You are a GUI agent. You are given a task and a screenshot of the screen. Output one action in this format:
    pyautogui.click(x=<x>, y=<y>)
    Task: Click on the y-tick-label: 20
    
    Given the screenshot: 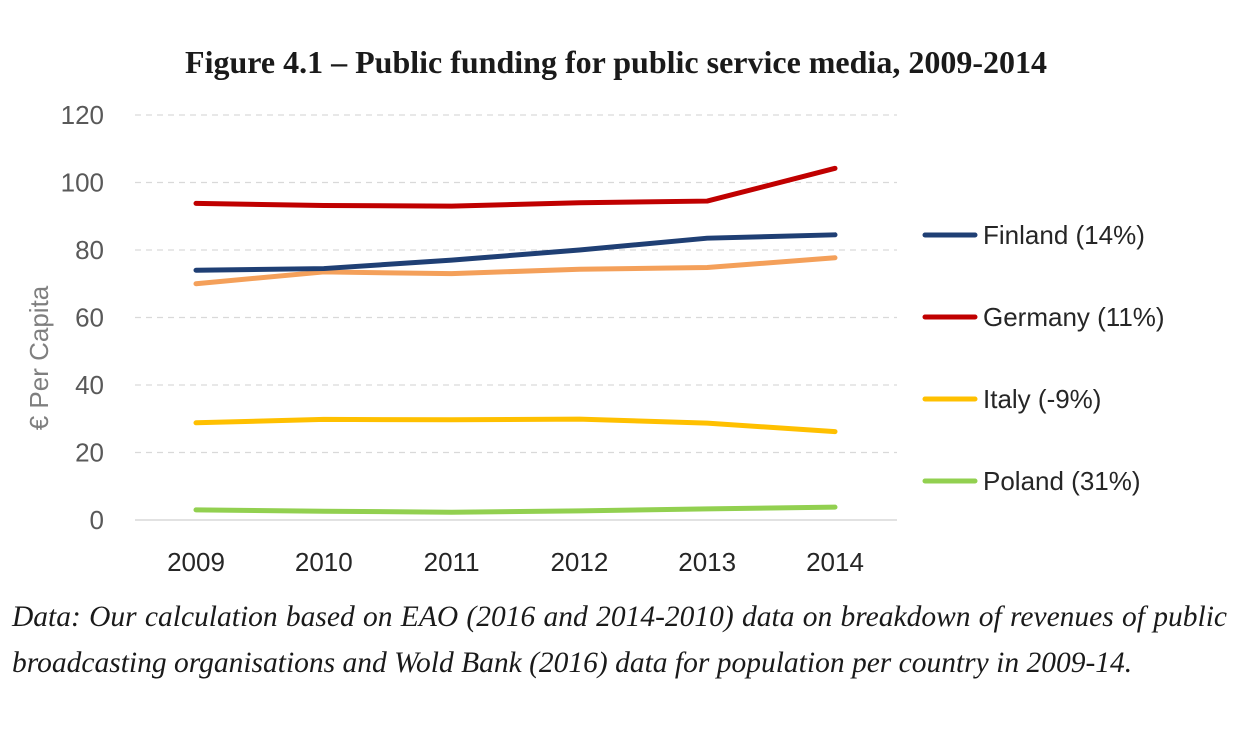 What is the action you would take?
    pyautogui.click(x=89, y=453)
    